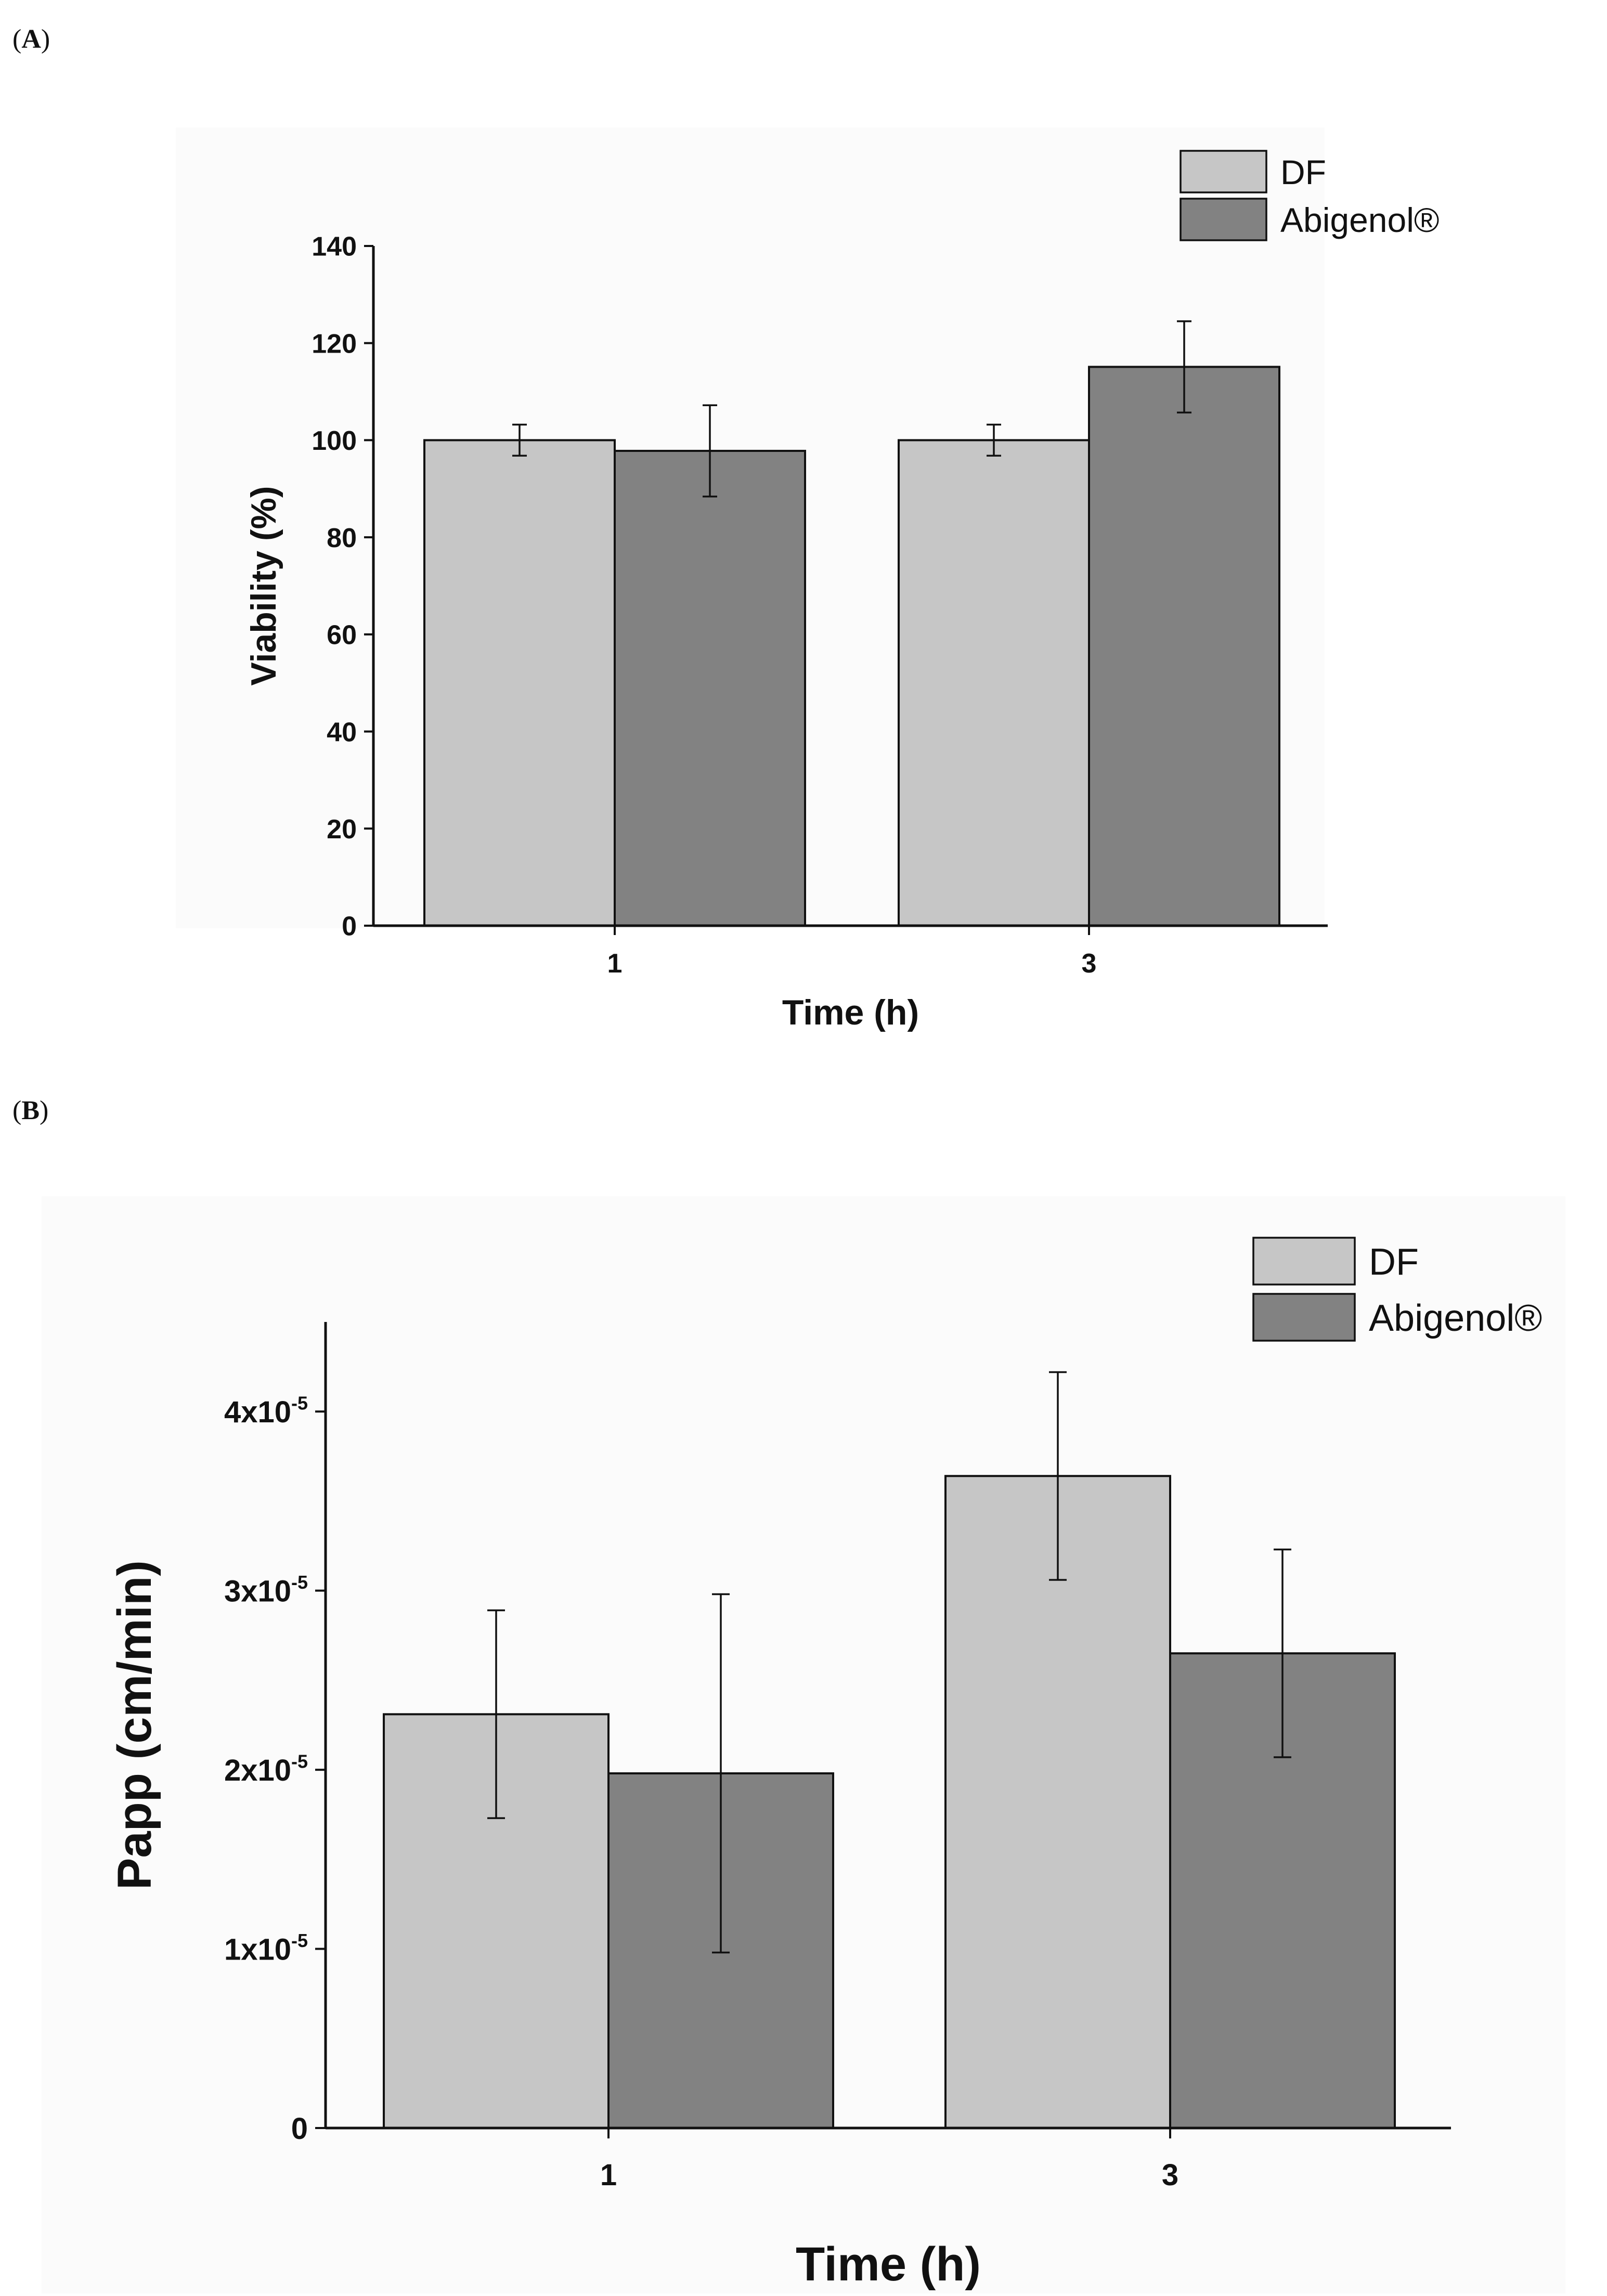 The height and width of the screenshot is (2296, 1607). Describe the element at coordinates (342, 538) in the screenshot. I see `y-tick-label: 80` at that location.